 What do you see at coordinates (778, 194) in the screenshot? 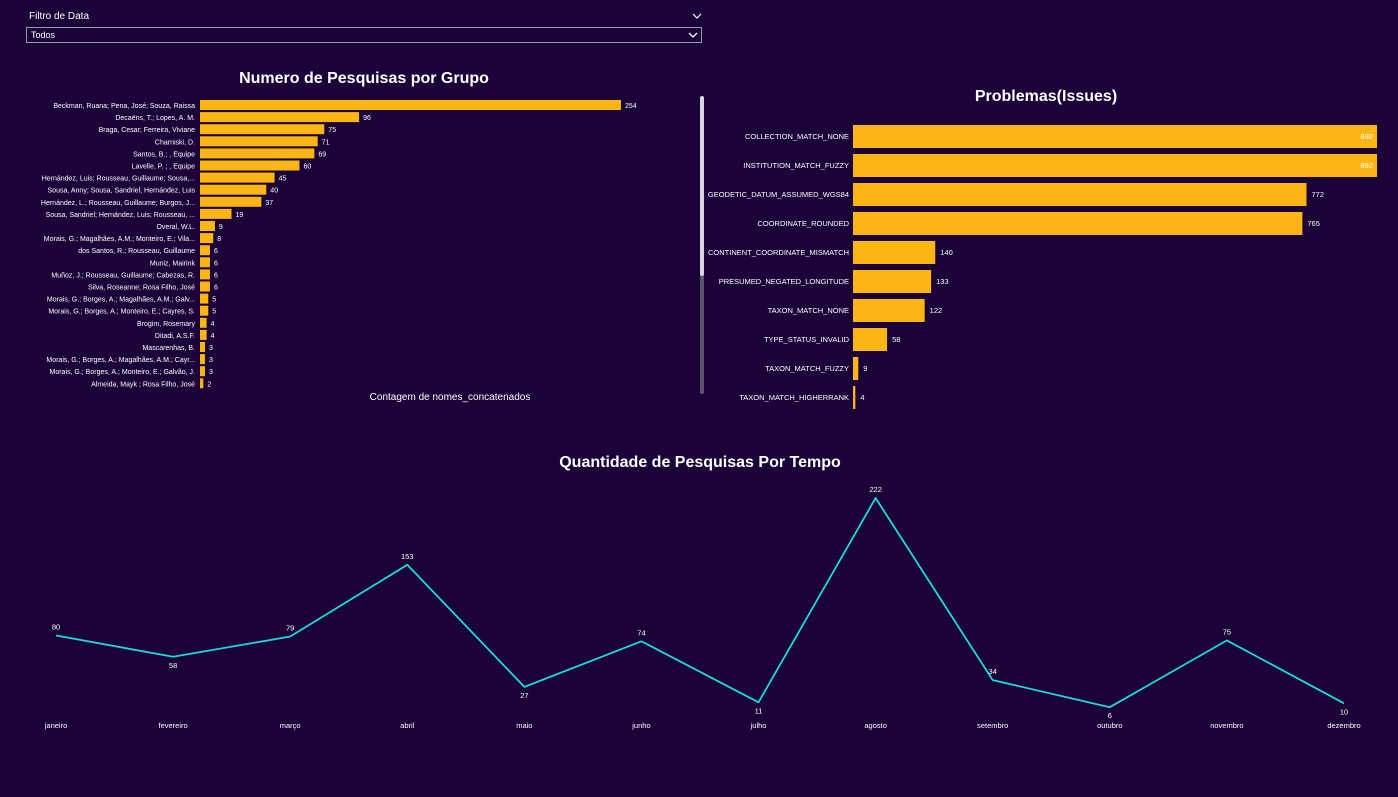
I see `issue-category-label: GEODETIC_DATUM_ASSUMED_WGS84` at bounding box center [778, 194].